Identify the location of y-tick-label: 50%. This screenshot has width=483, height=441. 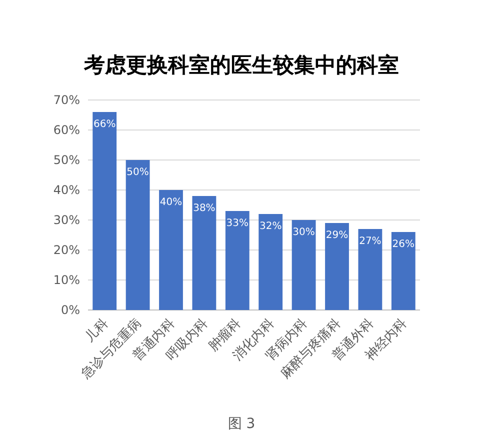
(66, 160).